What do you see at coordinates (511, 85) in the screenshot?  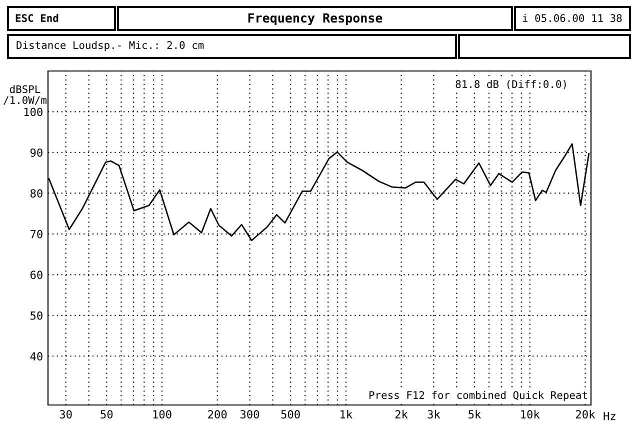 I see `annotation: 81.8 dB (Diff:0.0)` at bounding box center [511, 85].